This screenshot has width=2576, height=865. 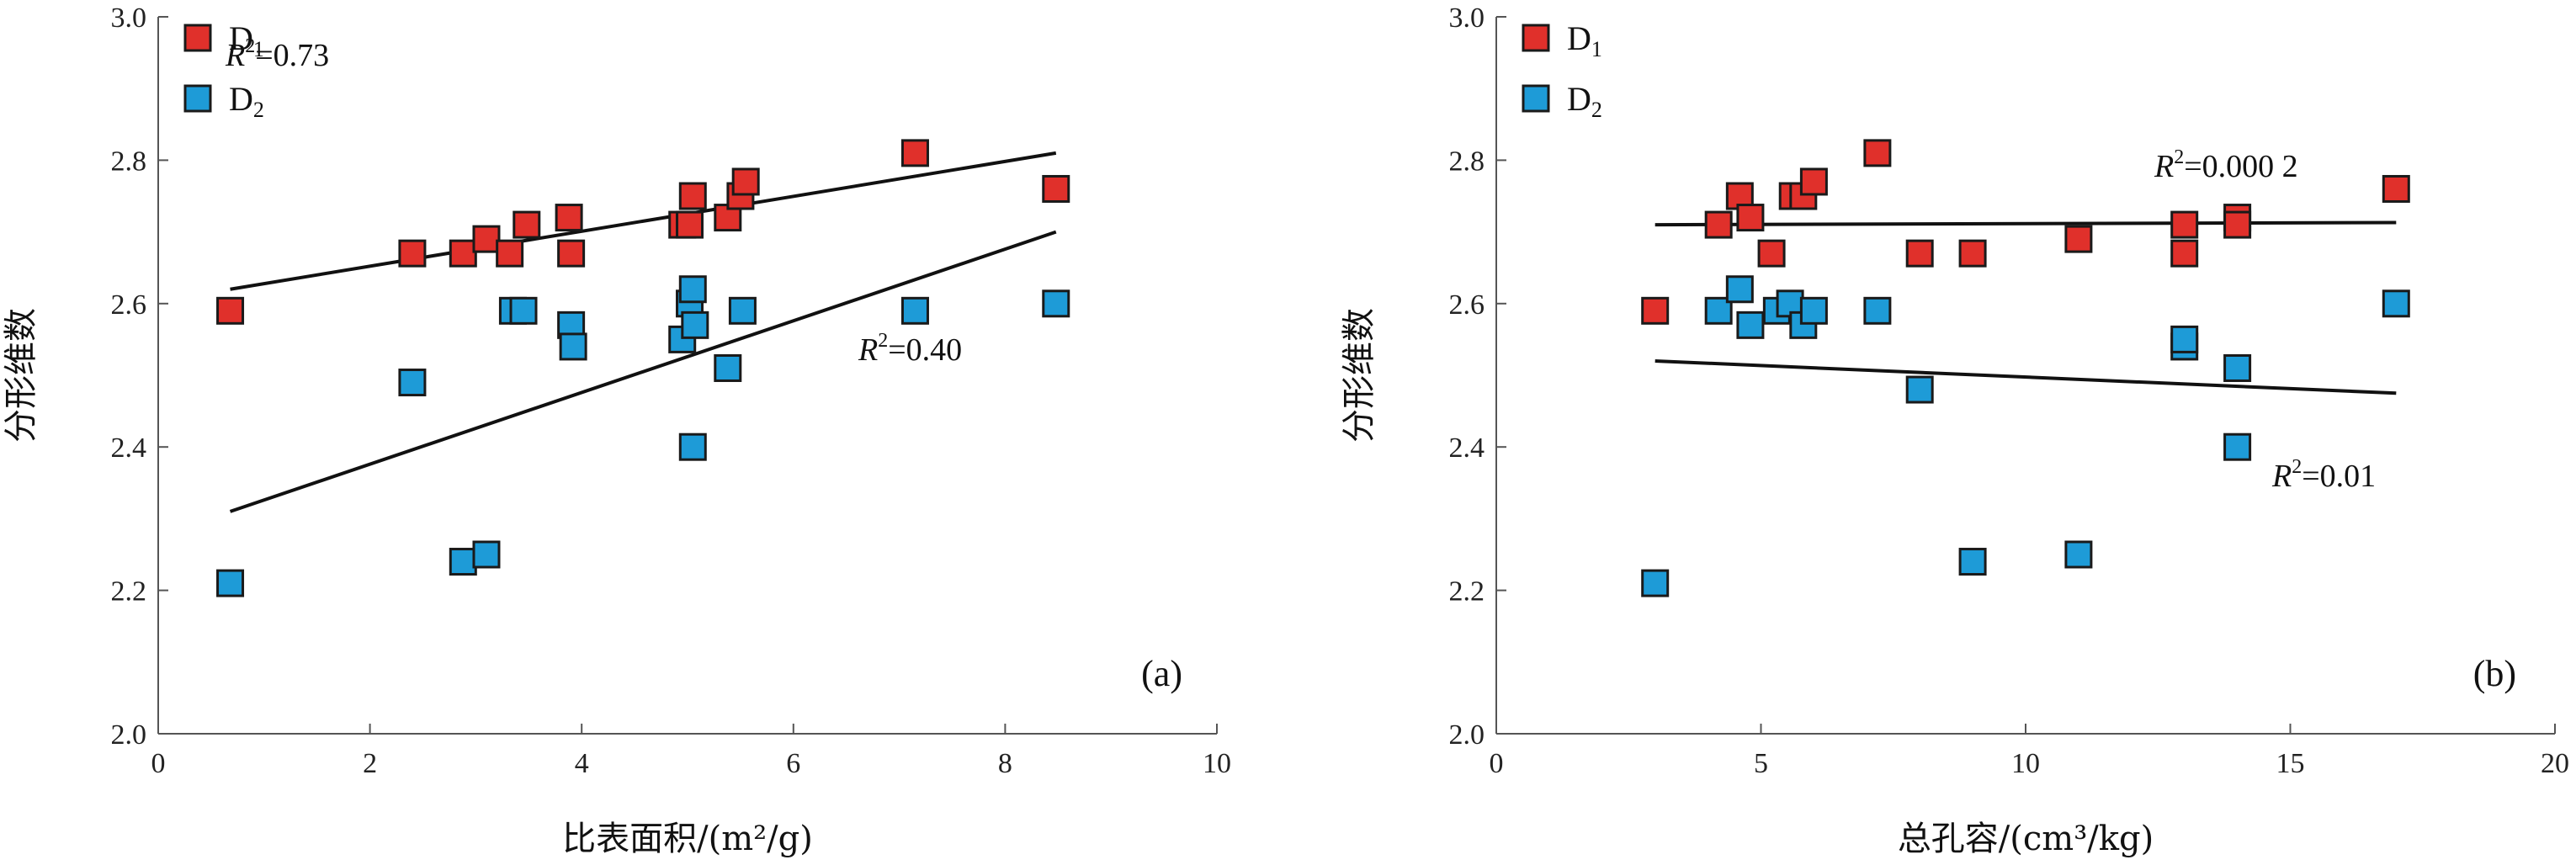 I want to click on r2-annotation-d2: R2=0.40, so click(x=910, y=349).